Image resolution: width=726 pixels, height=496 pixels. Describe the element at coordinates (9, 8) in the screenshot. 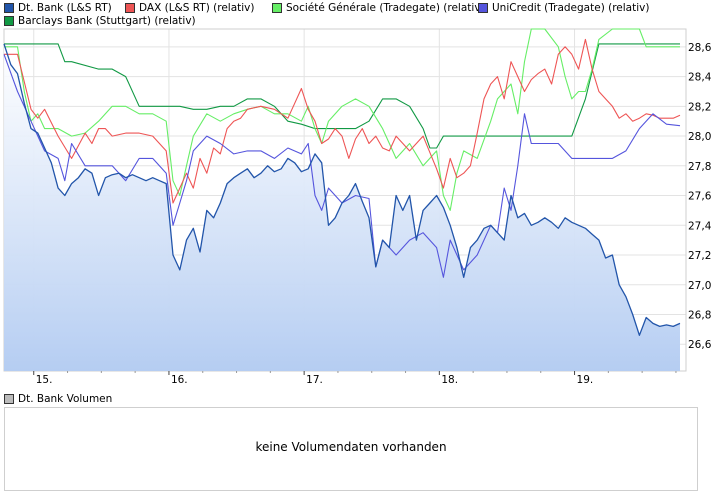

I see `legend-swatch-dt-bank` at that location.